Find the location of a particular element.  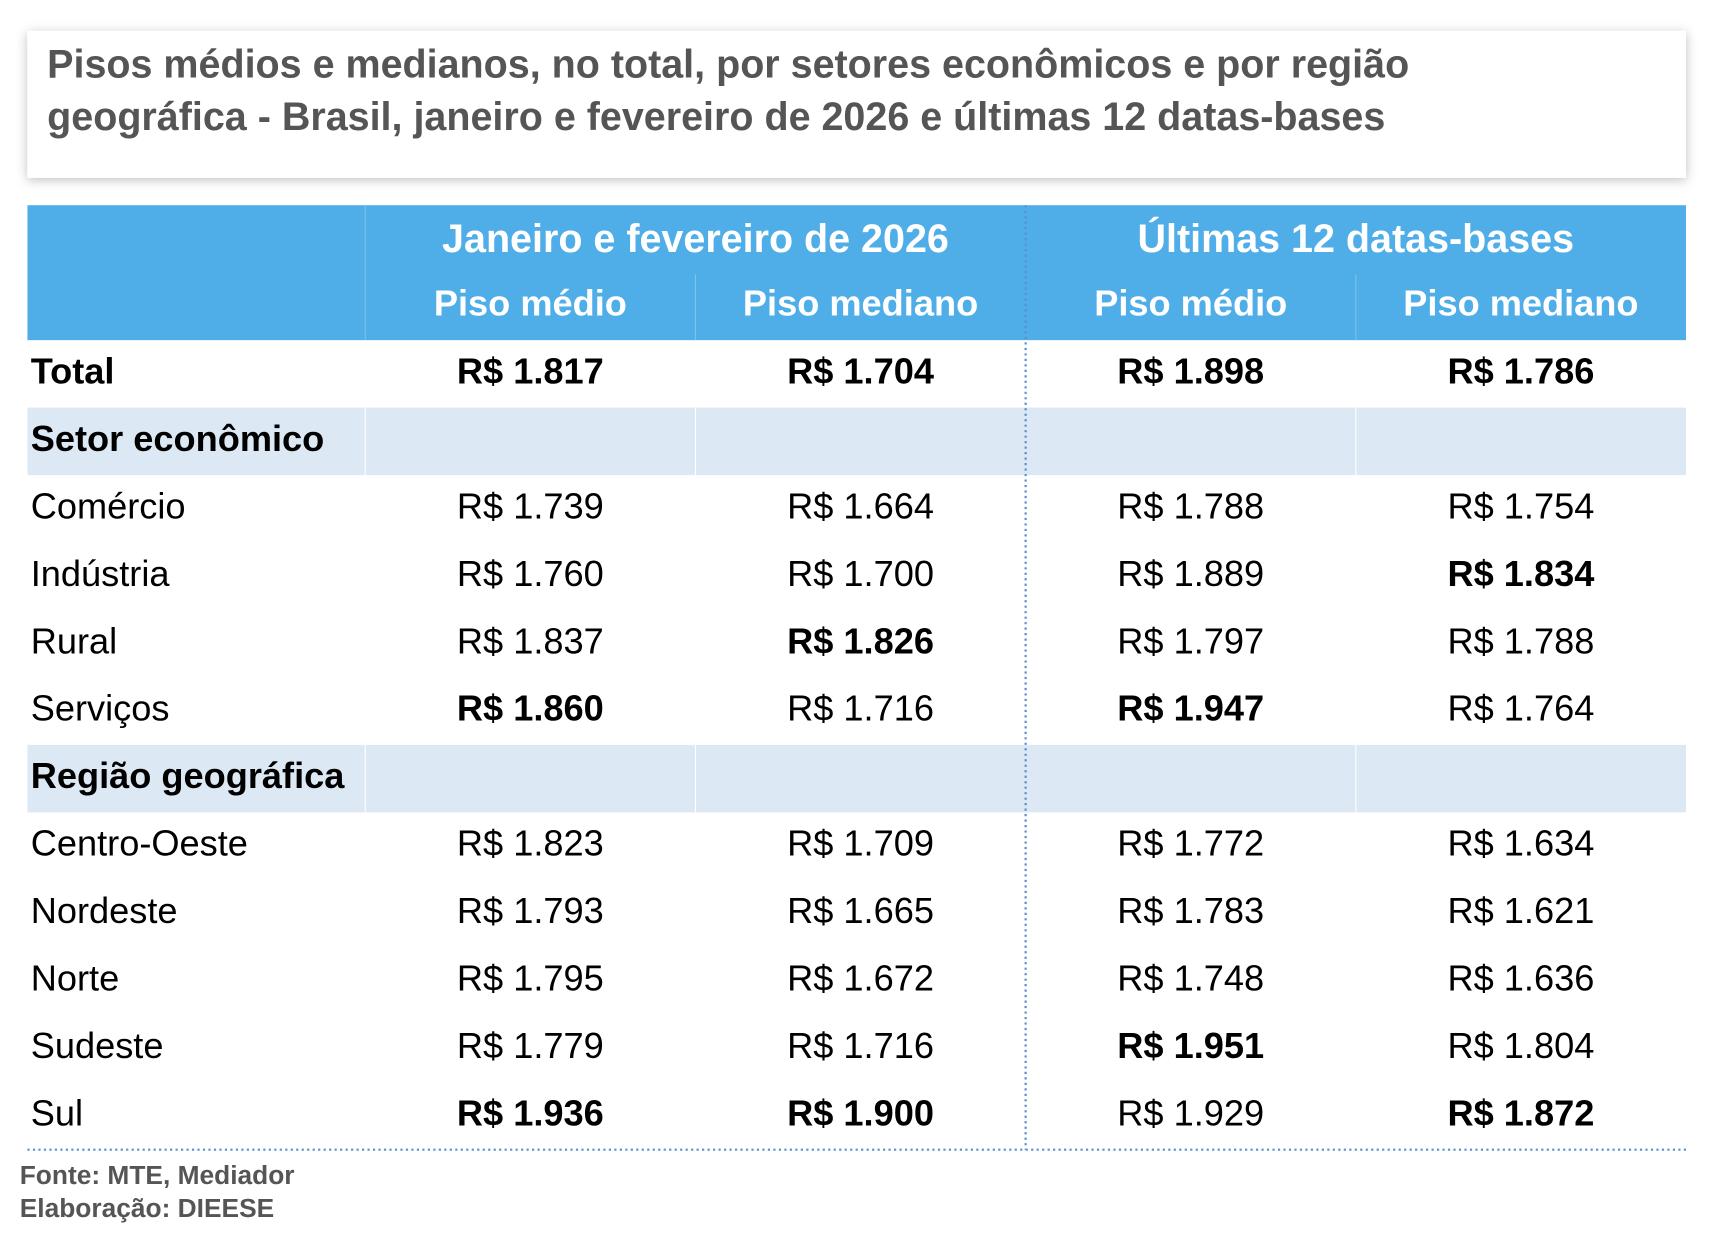

section-label: Setor econômico is located at coordinates (178, 438).